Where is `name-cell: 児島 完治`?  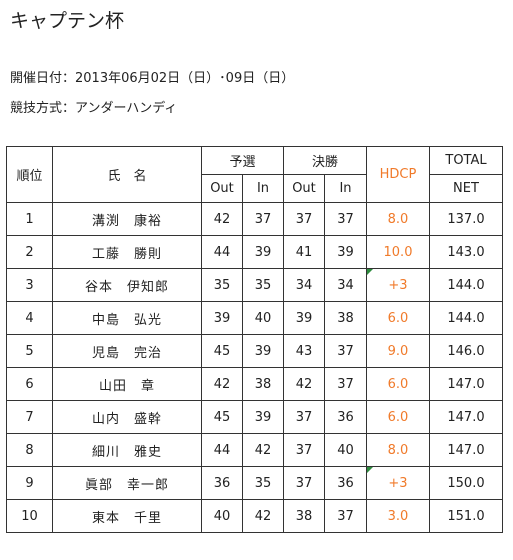 name-cell: 児島 完治 is located at coordinates (127, 351).